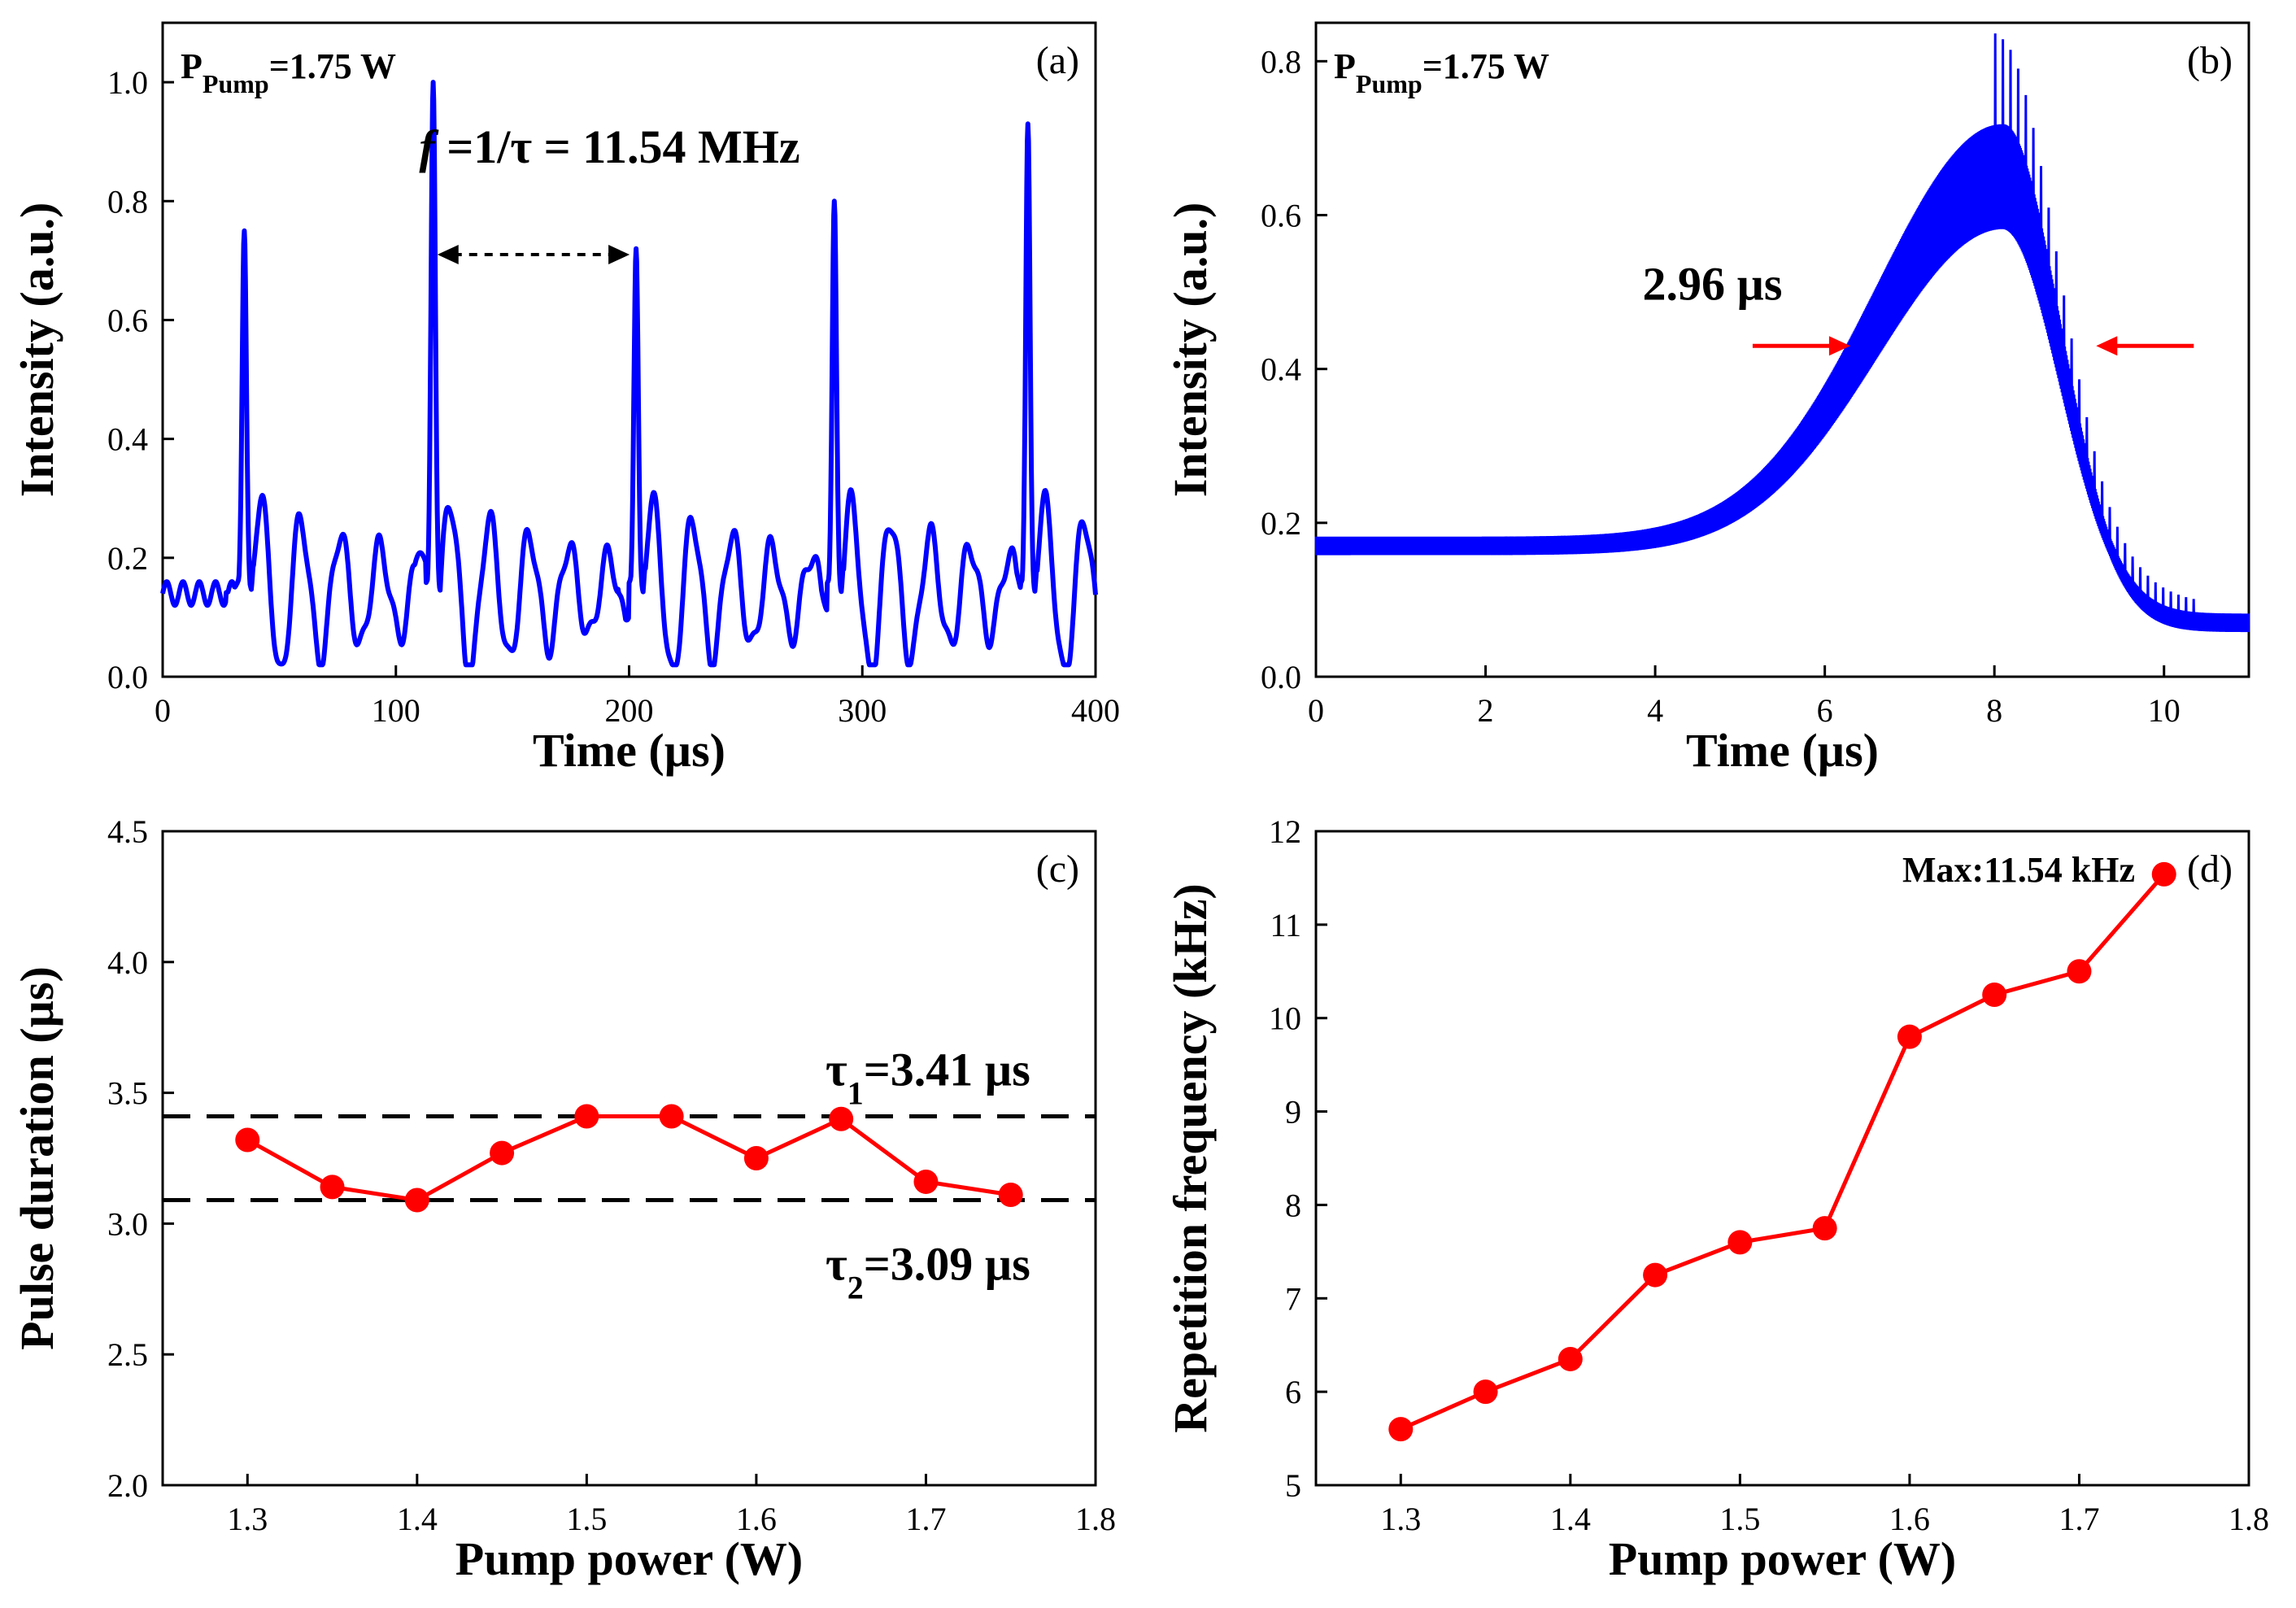  Describe the element at coordinates (1783, 1152) in the screenshot. I see `repetition-frequency-line` at that location.